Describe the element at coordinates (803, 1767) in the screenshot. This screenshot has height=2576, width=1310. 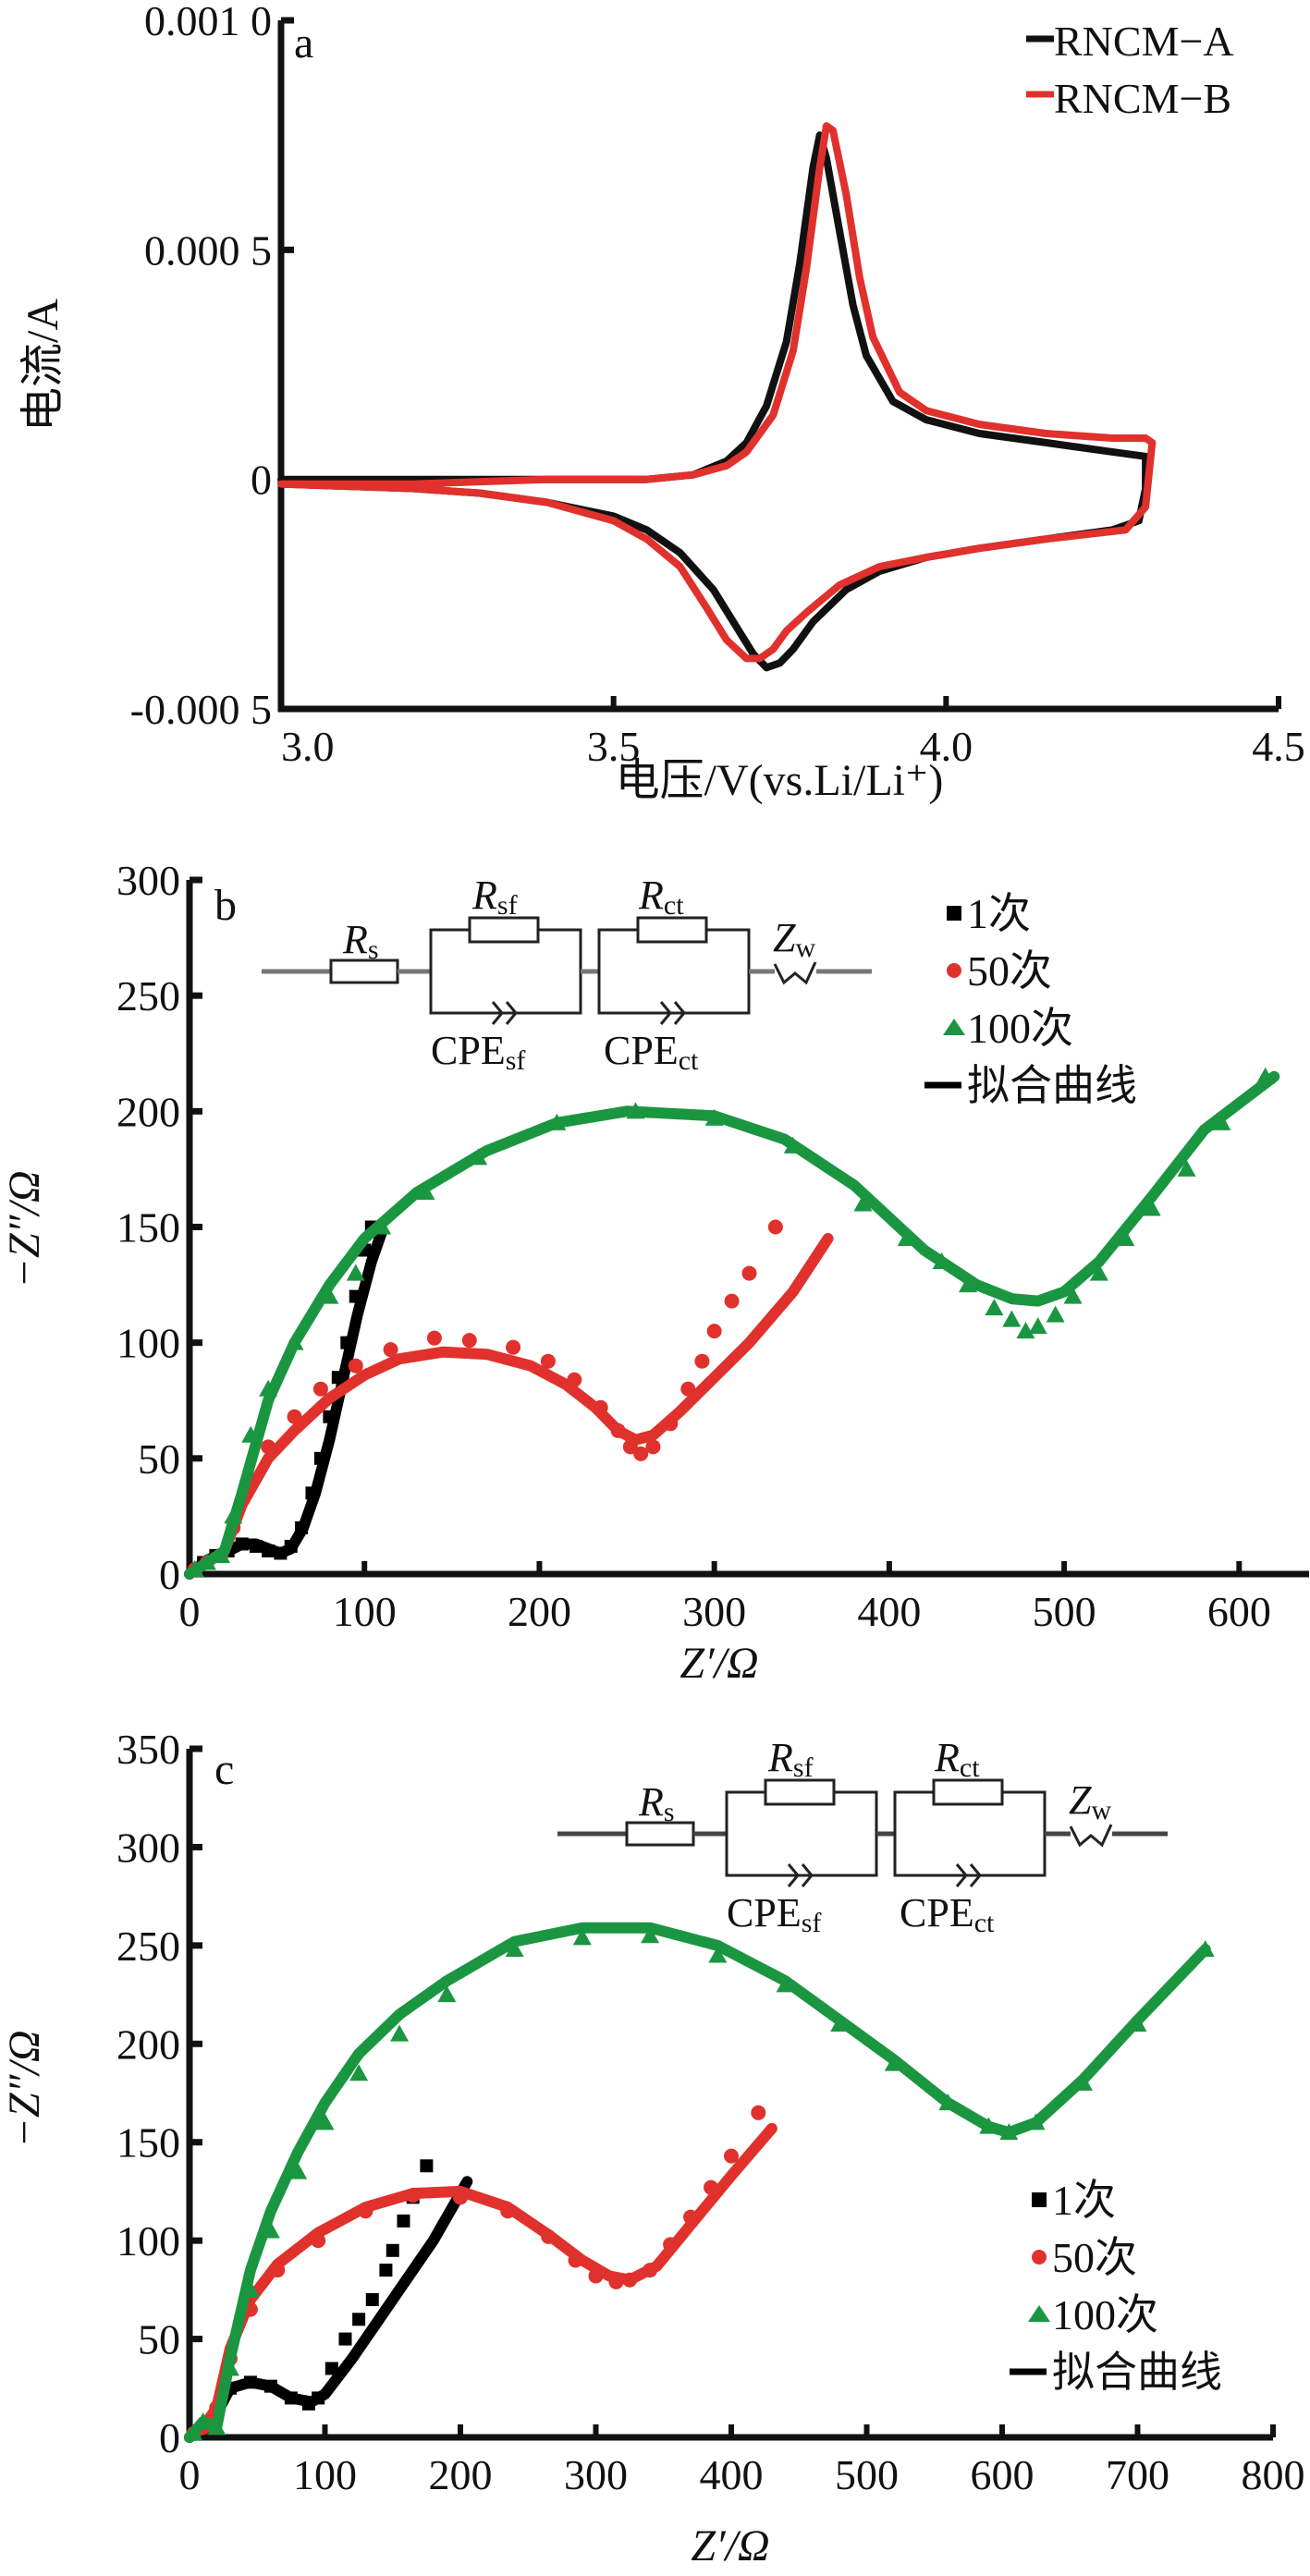
I see `label-rsf-subscript: sf` at that location.